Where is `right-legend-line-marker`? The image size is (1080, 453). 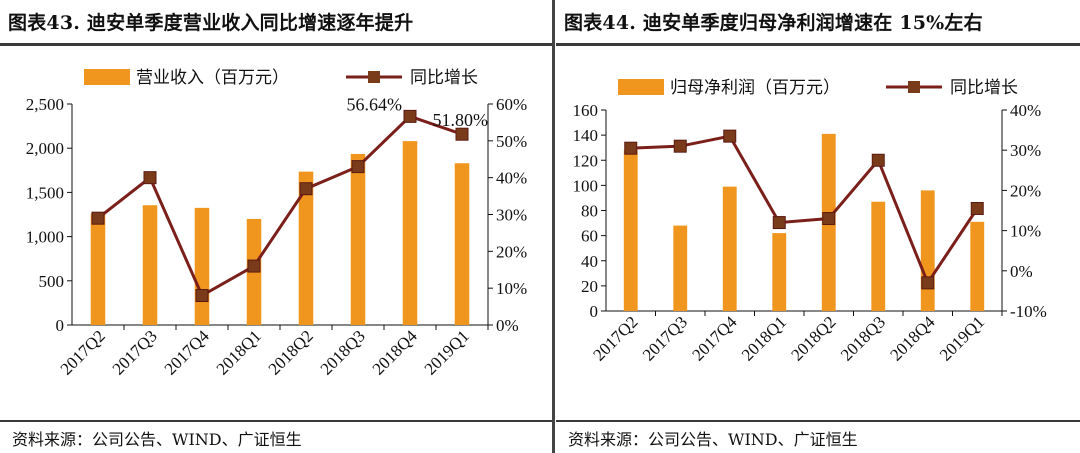 right-legend-line-marker is located at coordinates (914, 87).